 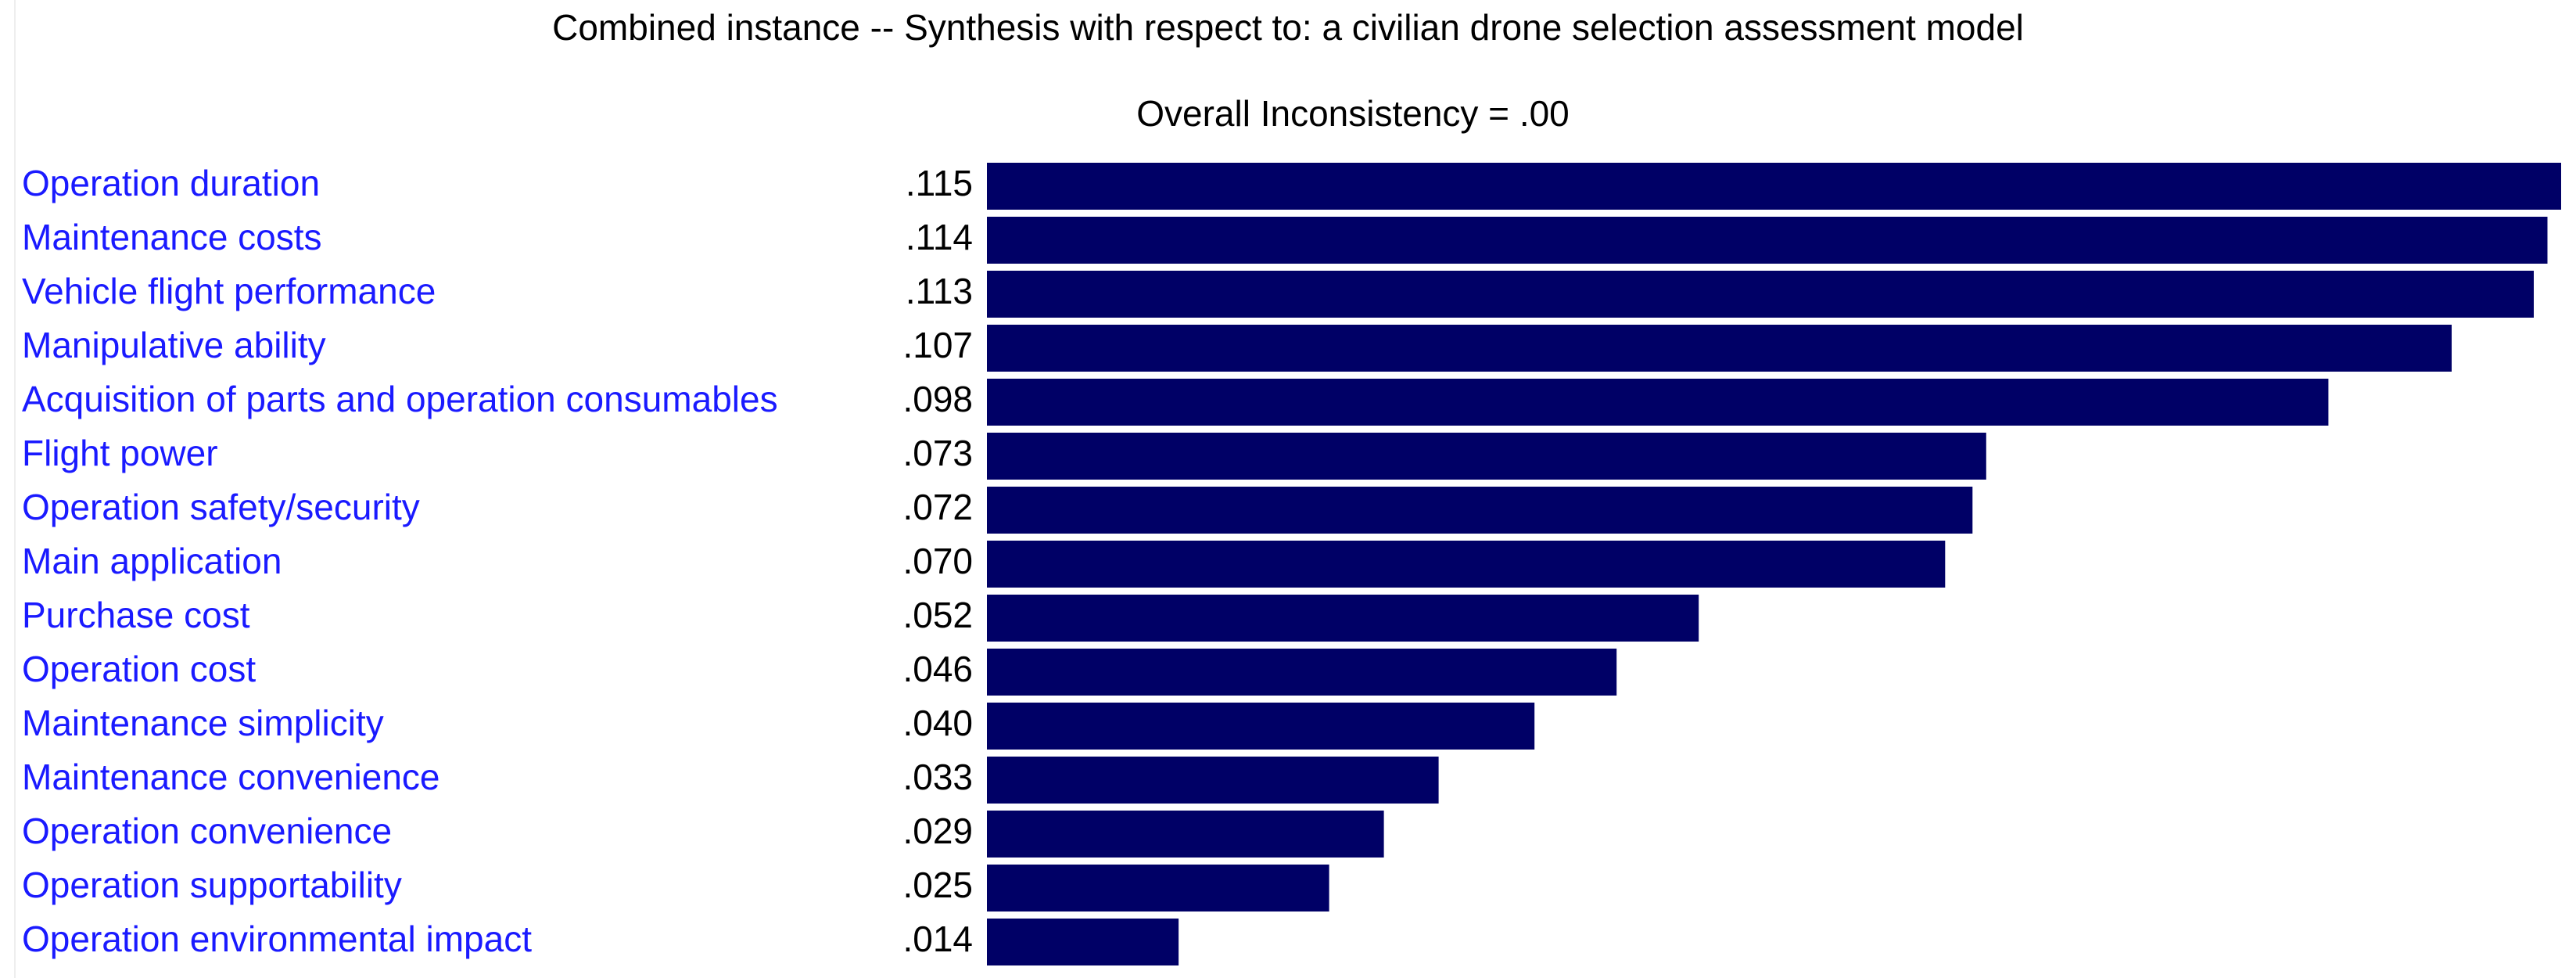 I want to click on category-label: Vehicle flight performance, so click(x=229, y=291).